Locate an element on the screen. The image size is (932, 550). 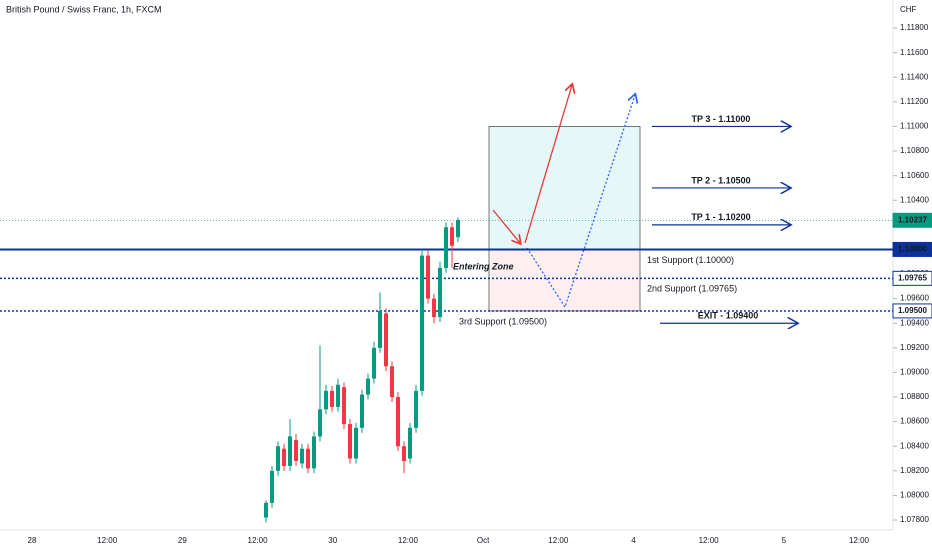
y-tick-label: 1.09200 is located at coordinates (914, 347).